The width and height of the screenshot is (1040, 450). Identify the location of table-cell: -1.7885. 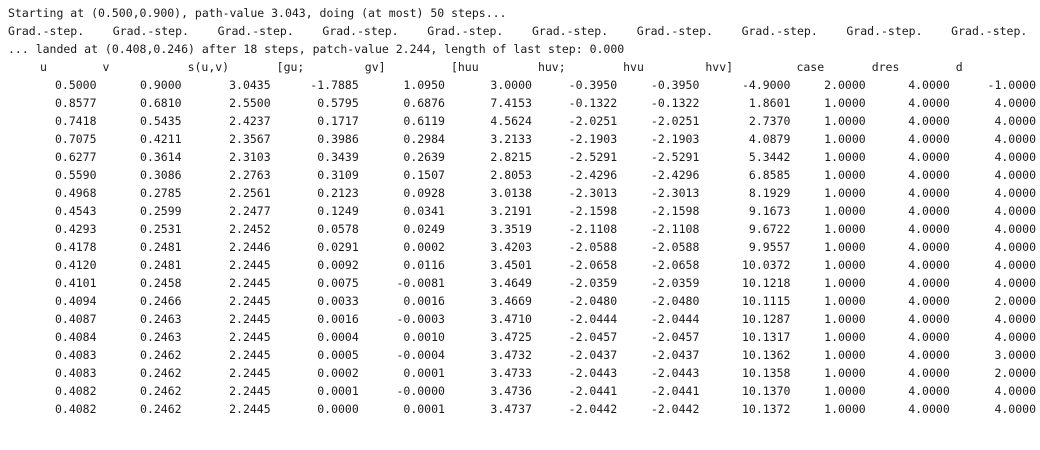
(334, 85).